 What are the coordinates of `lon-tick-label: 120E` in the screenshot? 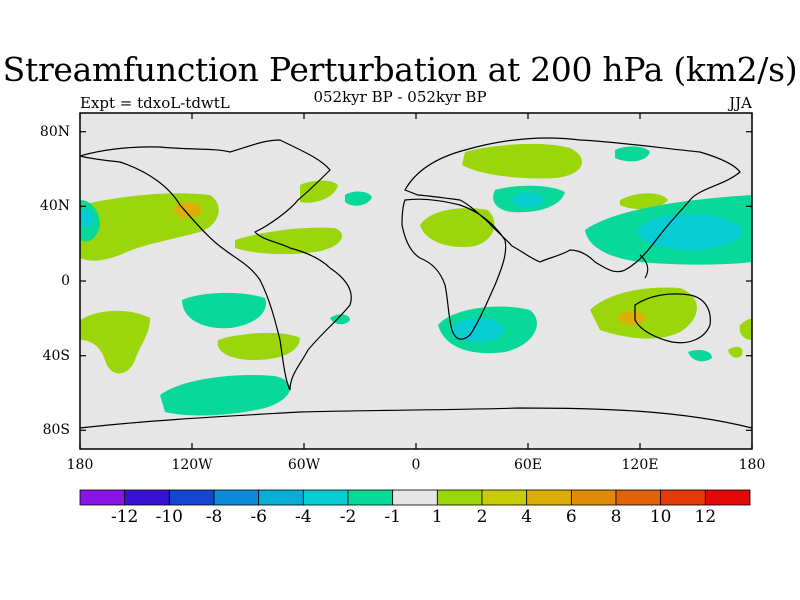 It's located at (640, 465).